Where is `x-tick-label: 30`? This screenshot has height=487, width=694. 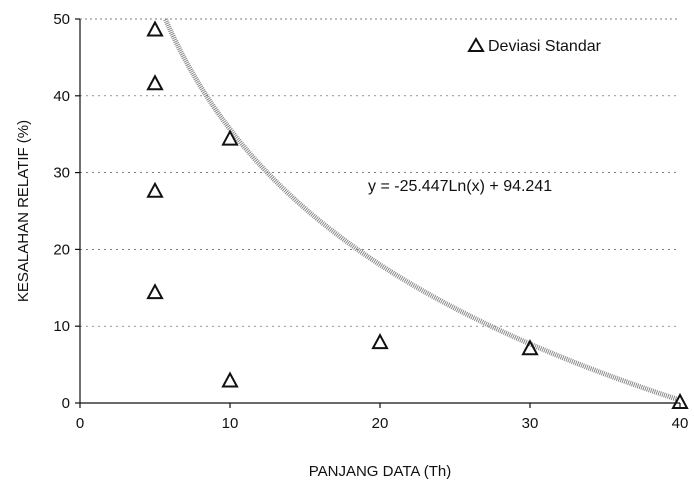 x-tick-label: 30 is located at coordinates (530, 423).